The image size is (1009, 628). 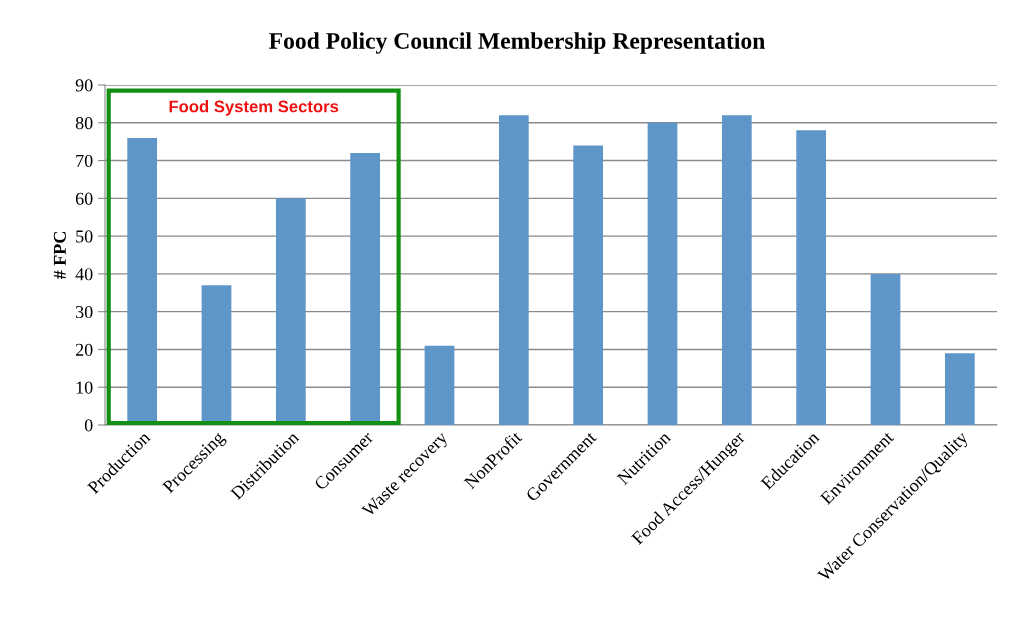 I want to click on y-tick-label: 80, so click(x=84, y=123).